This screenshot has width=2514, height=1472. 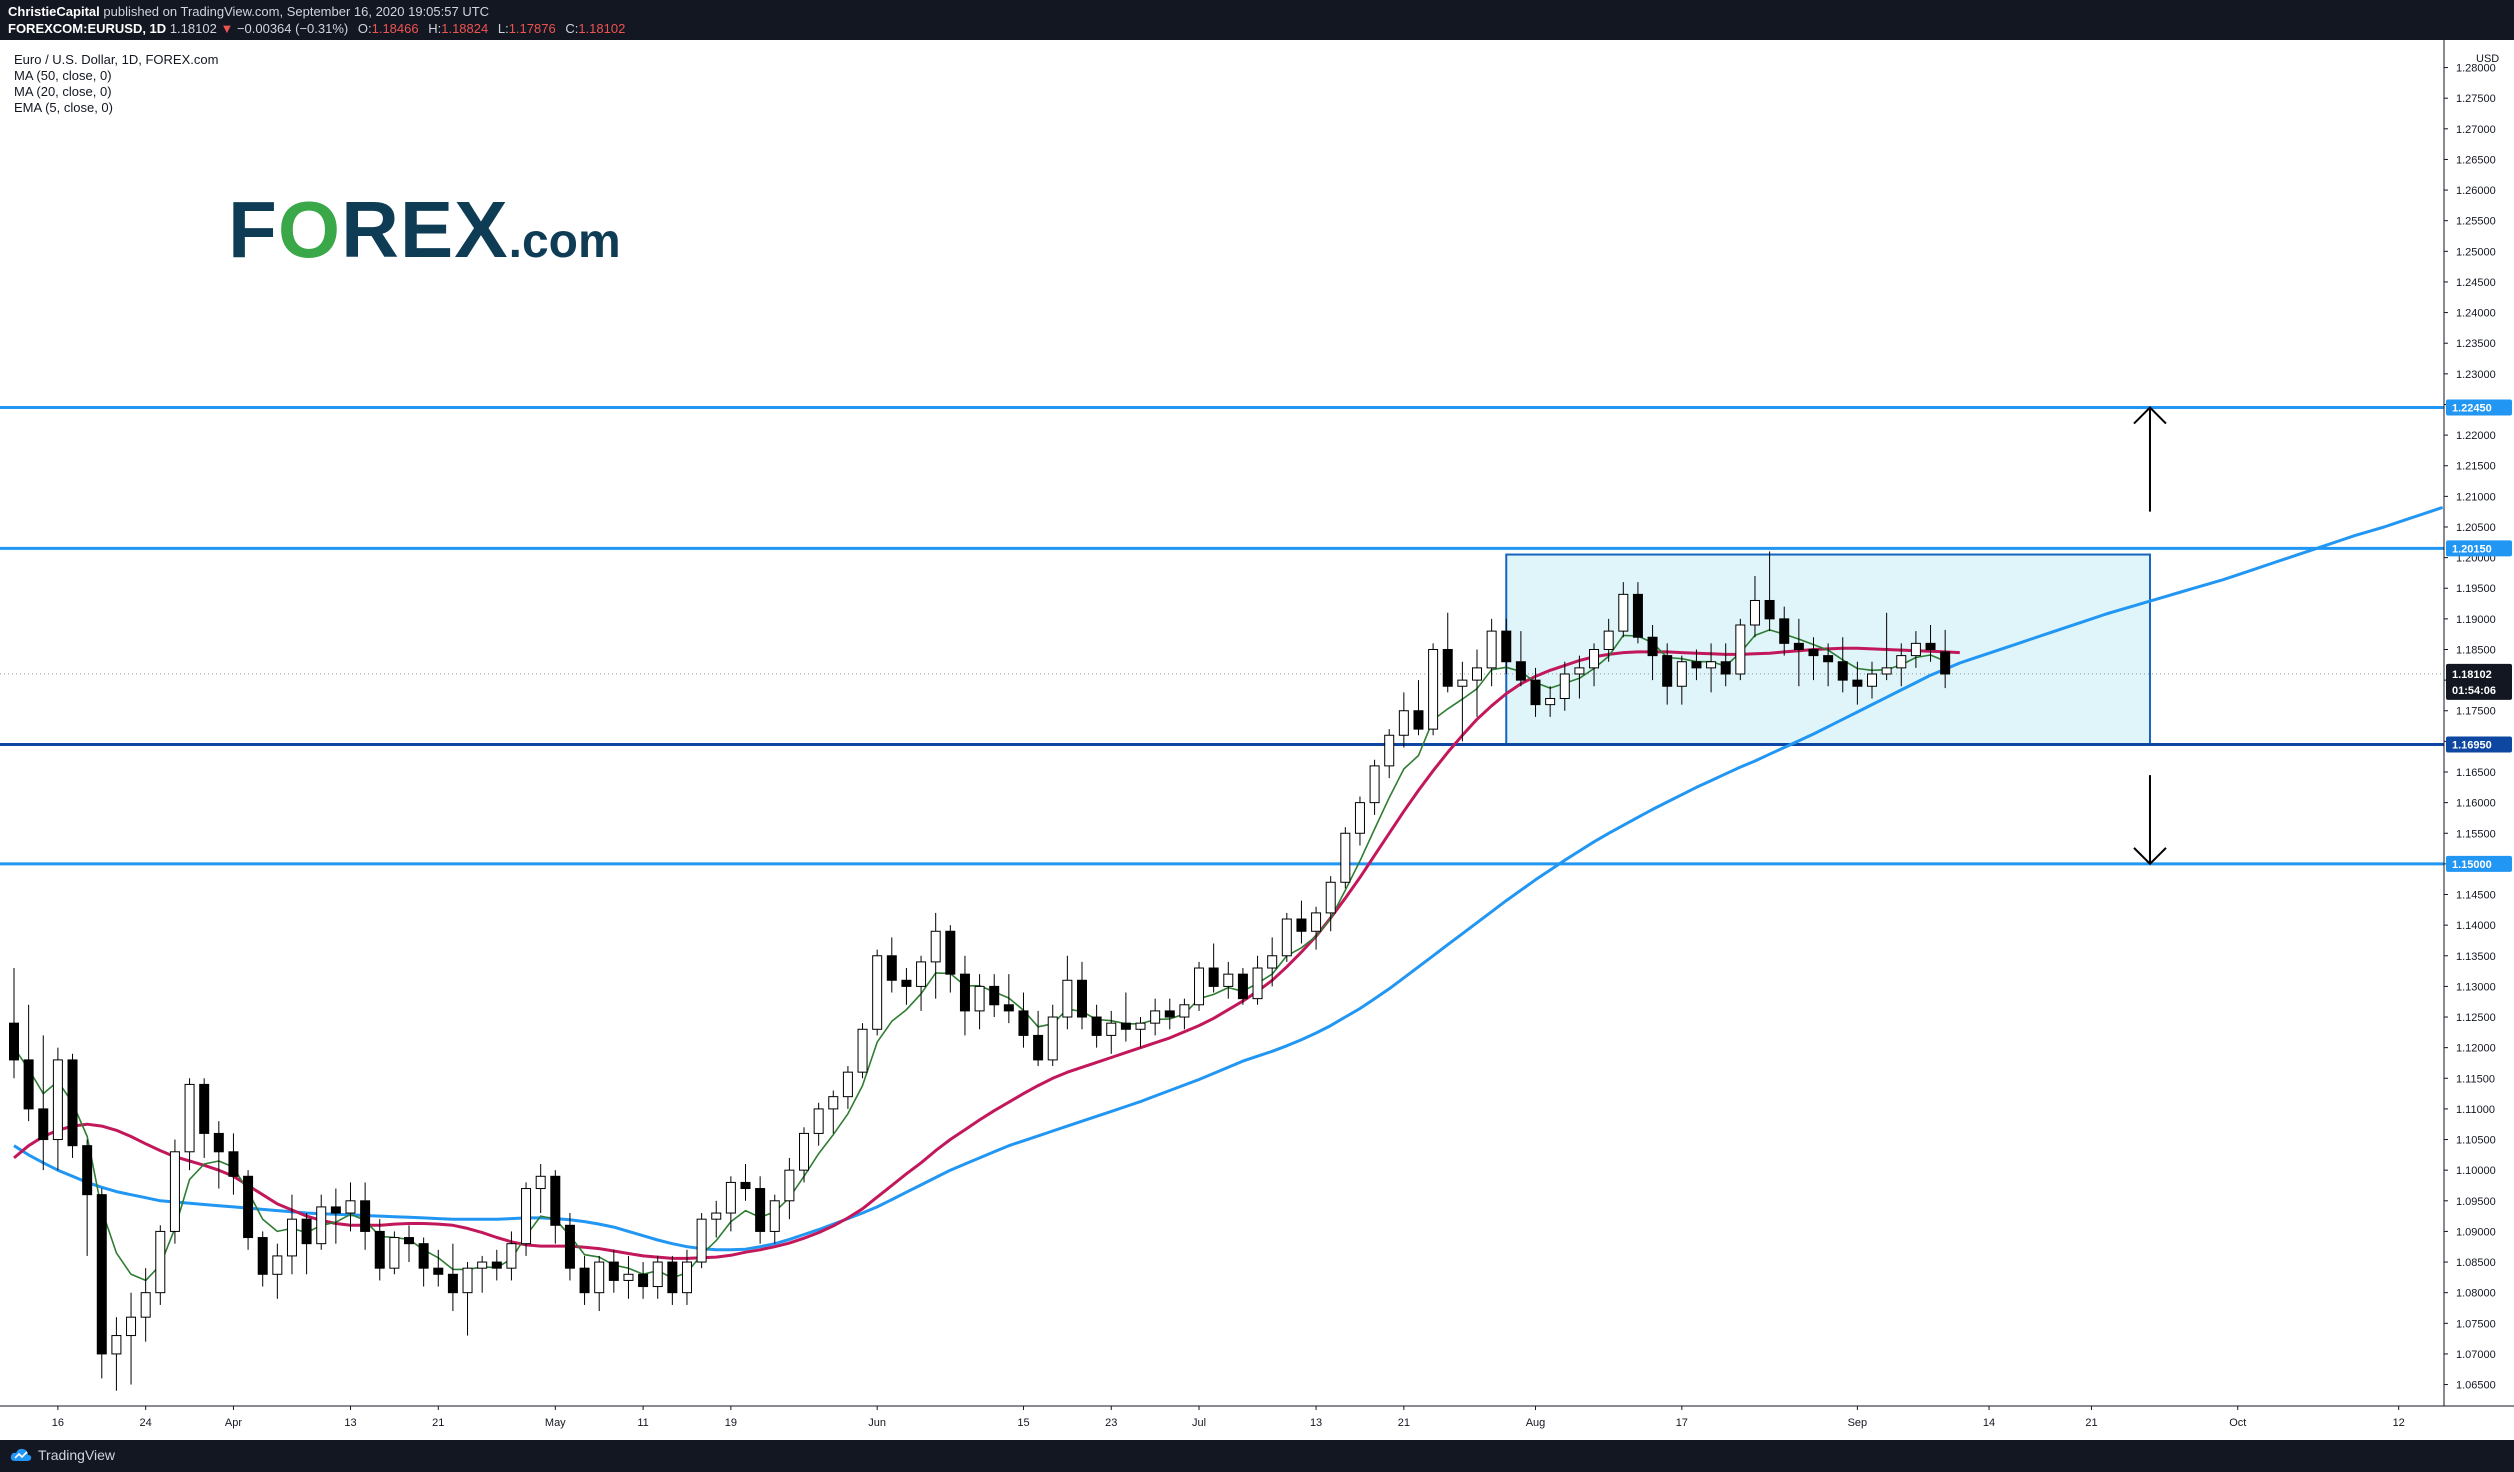 What do you see at coordinates (63, 107) in the screenshot?
I see `legend-ema5: EMA (5, close, 0)` at bounding box center [63, 107].